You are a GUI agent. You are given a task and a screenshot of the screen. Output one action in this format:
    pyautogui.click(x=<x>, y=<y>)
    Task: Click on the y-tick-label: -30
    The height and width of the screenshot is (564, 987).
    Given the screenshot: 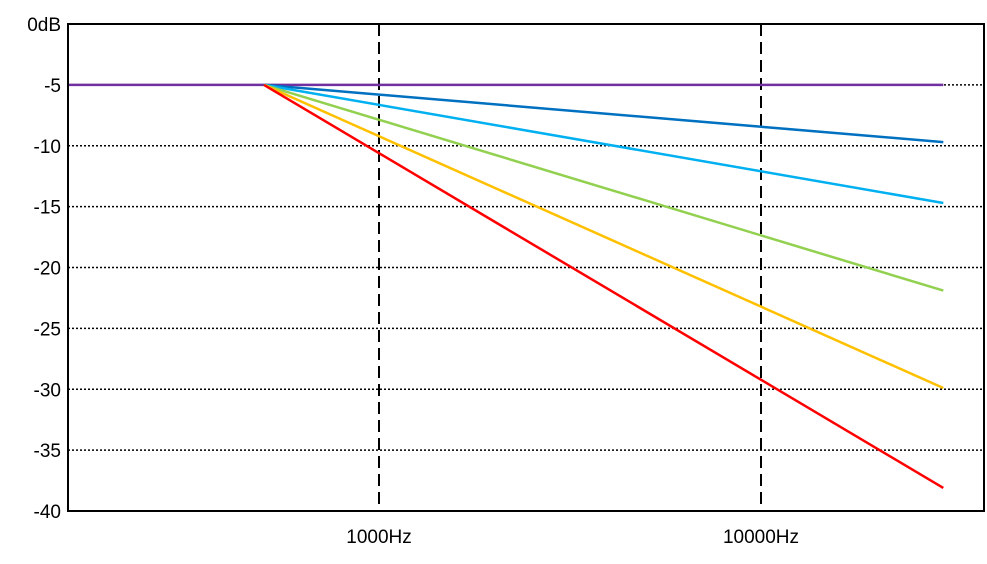 What is the action you would take?
    pyautogui.click(x=47, y=390)
    